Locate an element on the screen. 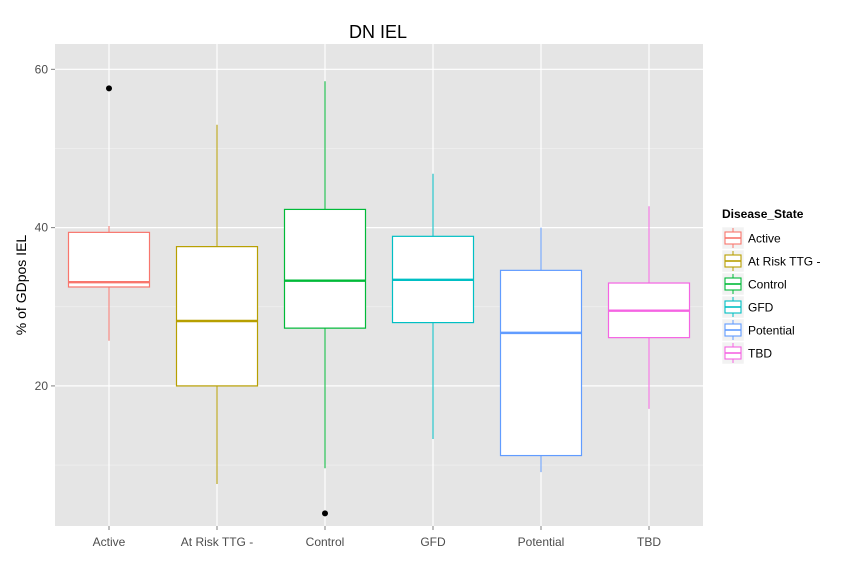 Image resolution: width=864 pixels, height=581 pixels. legend-label: Control is located at coordinates (767, 285).